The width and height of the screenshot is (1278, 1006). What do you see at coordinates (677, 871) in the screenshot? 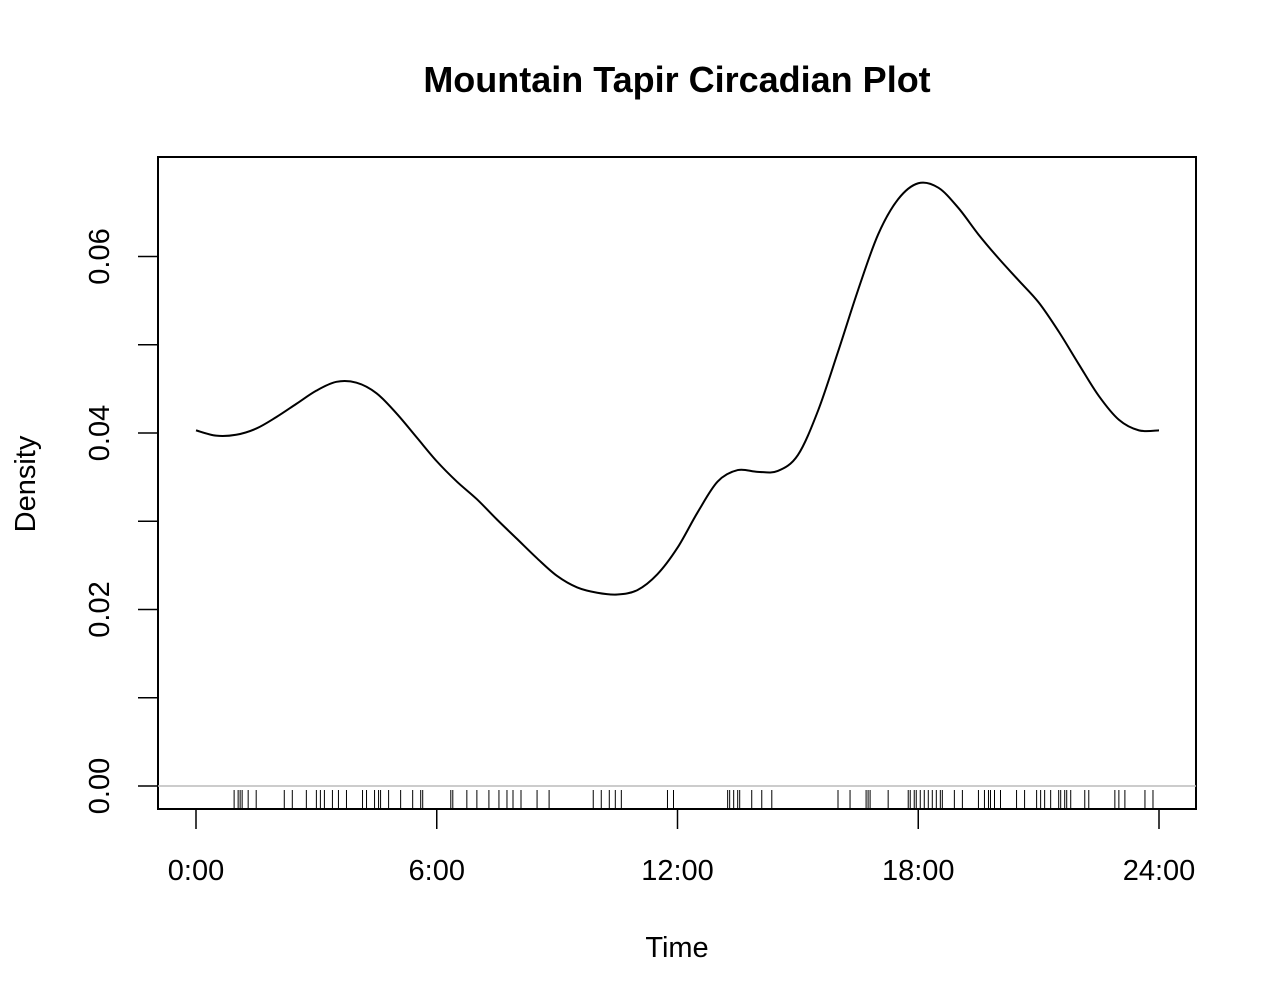
I see `x-tick-label: 12:00` at bounding box center [677, 871].